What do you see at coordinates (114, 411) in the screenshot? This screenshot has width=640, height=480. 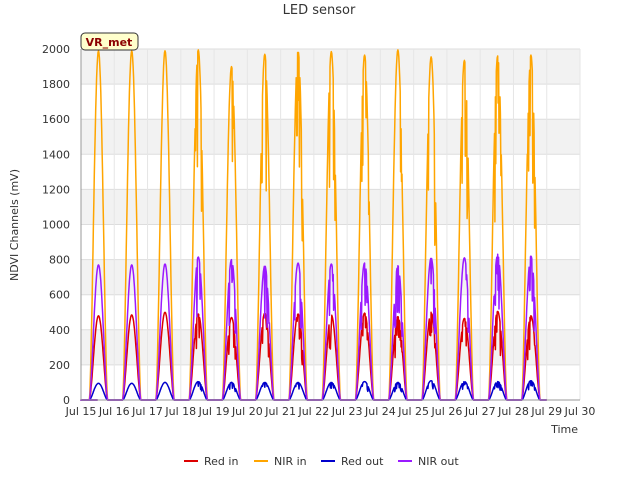 I see `x-tick-label: Jul 16` at bounding box center [114, 411].